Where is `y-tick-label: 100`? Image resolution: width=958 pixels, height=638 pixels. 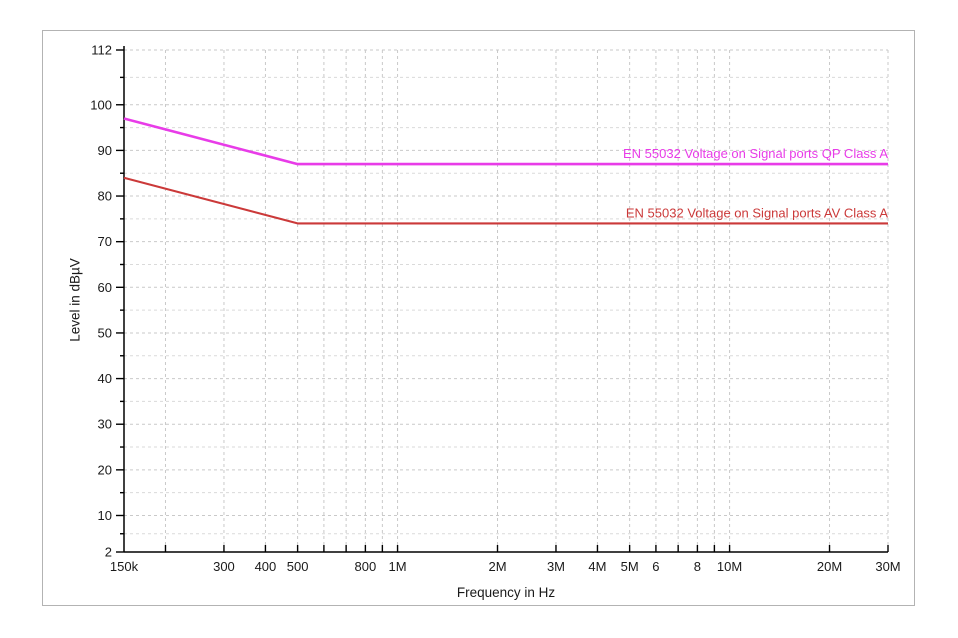
y-tick-label: 100 is located at coordinates (101, 104).